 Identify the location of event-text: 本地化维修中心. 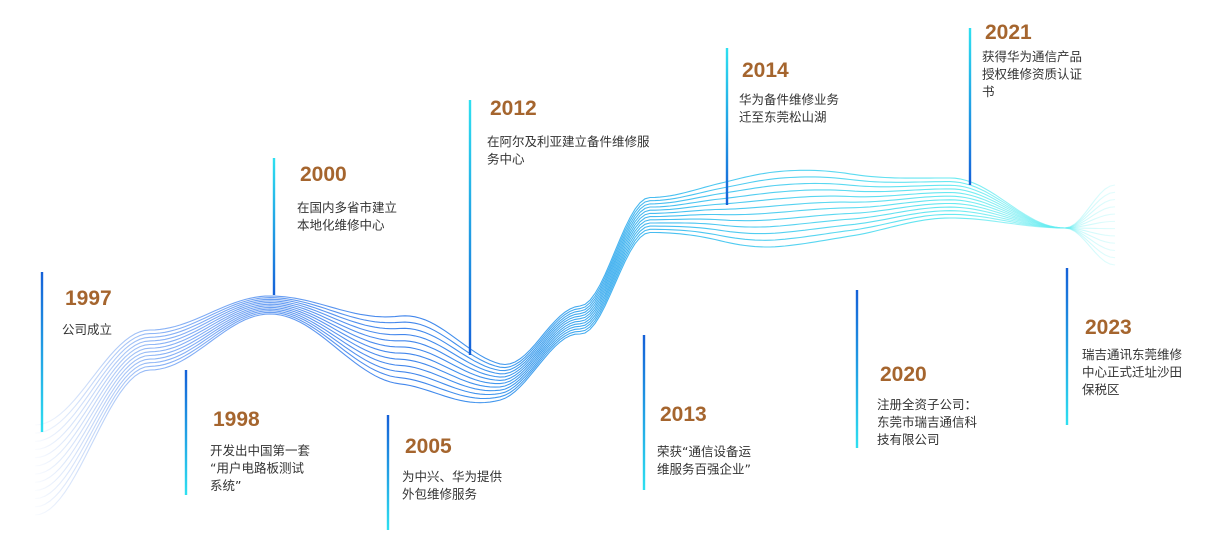
(341, 225).